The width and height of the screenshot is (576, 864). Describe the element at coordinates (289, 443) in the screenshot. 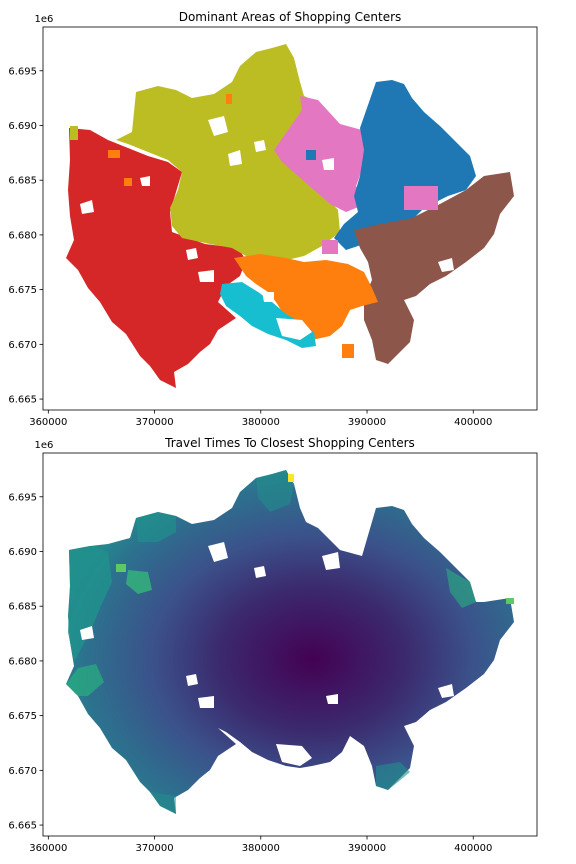

I see `map-title: Travel Times To Closest Shopping Centers` at that location.